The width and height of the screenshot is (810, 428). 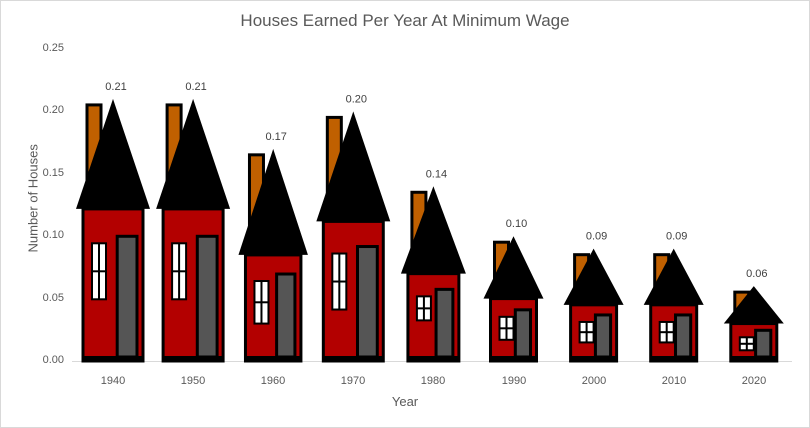 What do you see at coordinates (53, 235) in the screenshot?
I see `y-tick: 0.10` at bounding box center [53, 235].